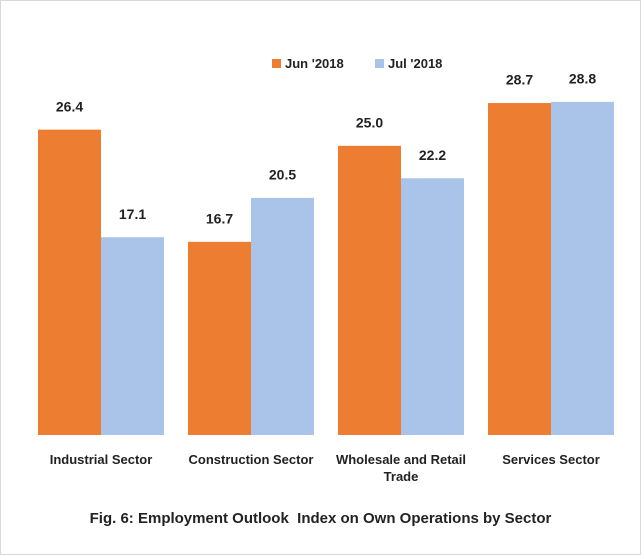  I want to click on legend-item: Jul '2018, so click(408, 63).